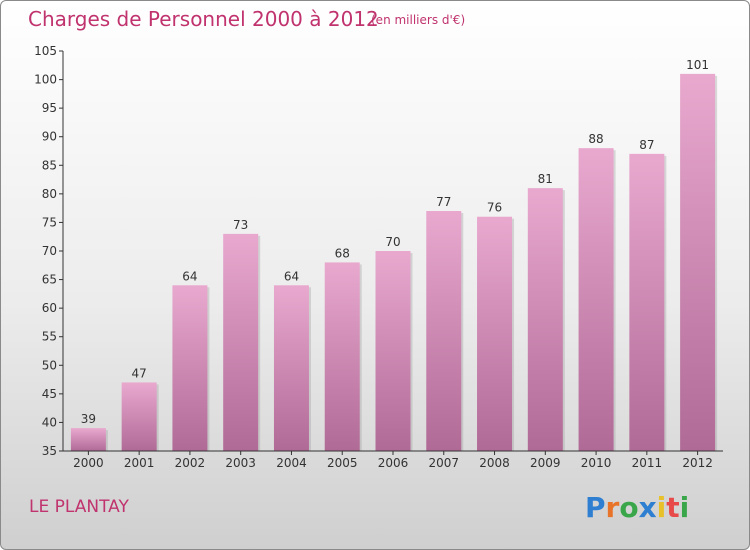  Describe the element at coordinates (545, 463) in the screenshot. I see `x-tick-label: 2009` at that location.